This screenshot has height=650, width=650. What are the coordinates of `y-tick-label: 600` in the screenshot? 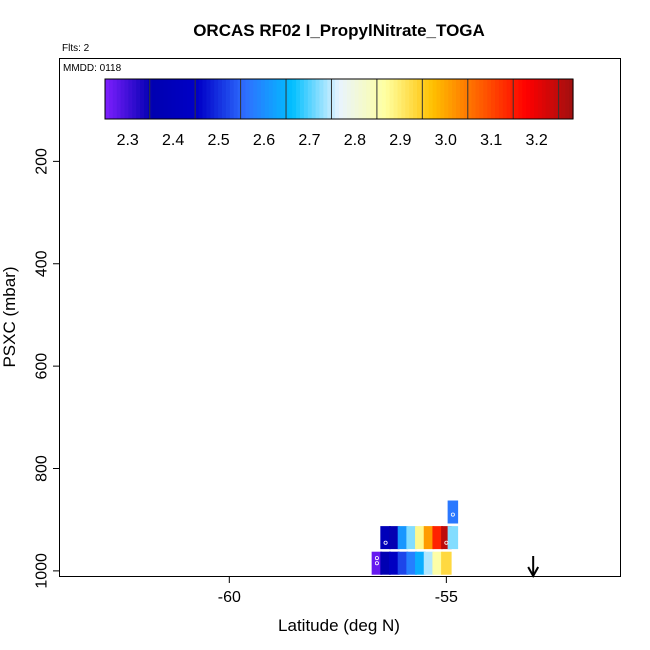 It's located at (42, 366).